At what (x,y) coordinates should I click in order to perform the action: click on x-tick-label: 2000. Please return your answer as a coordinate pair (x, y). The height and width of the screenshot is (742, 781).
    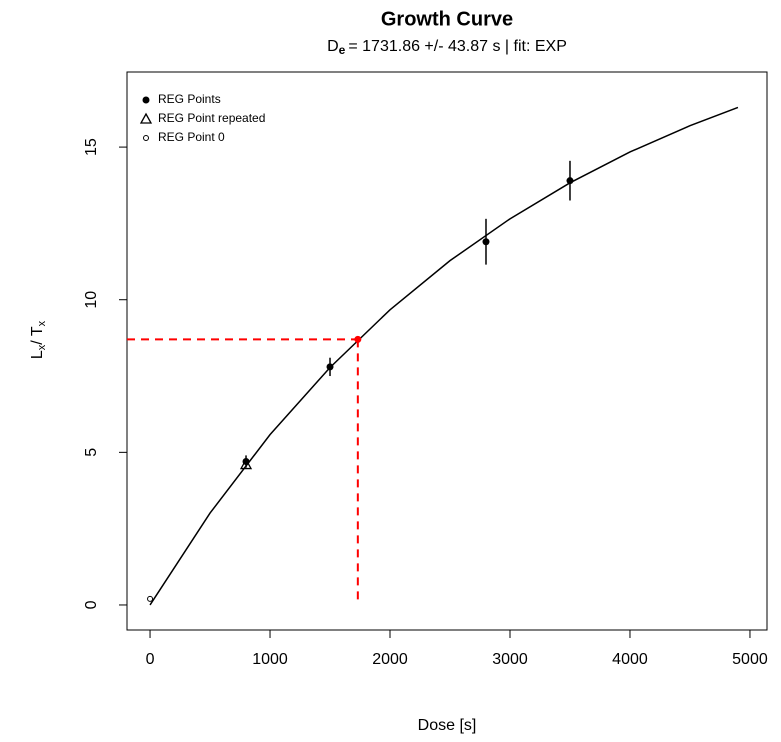
    Looking at the image, I should click on (390, 659).